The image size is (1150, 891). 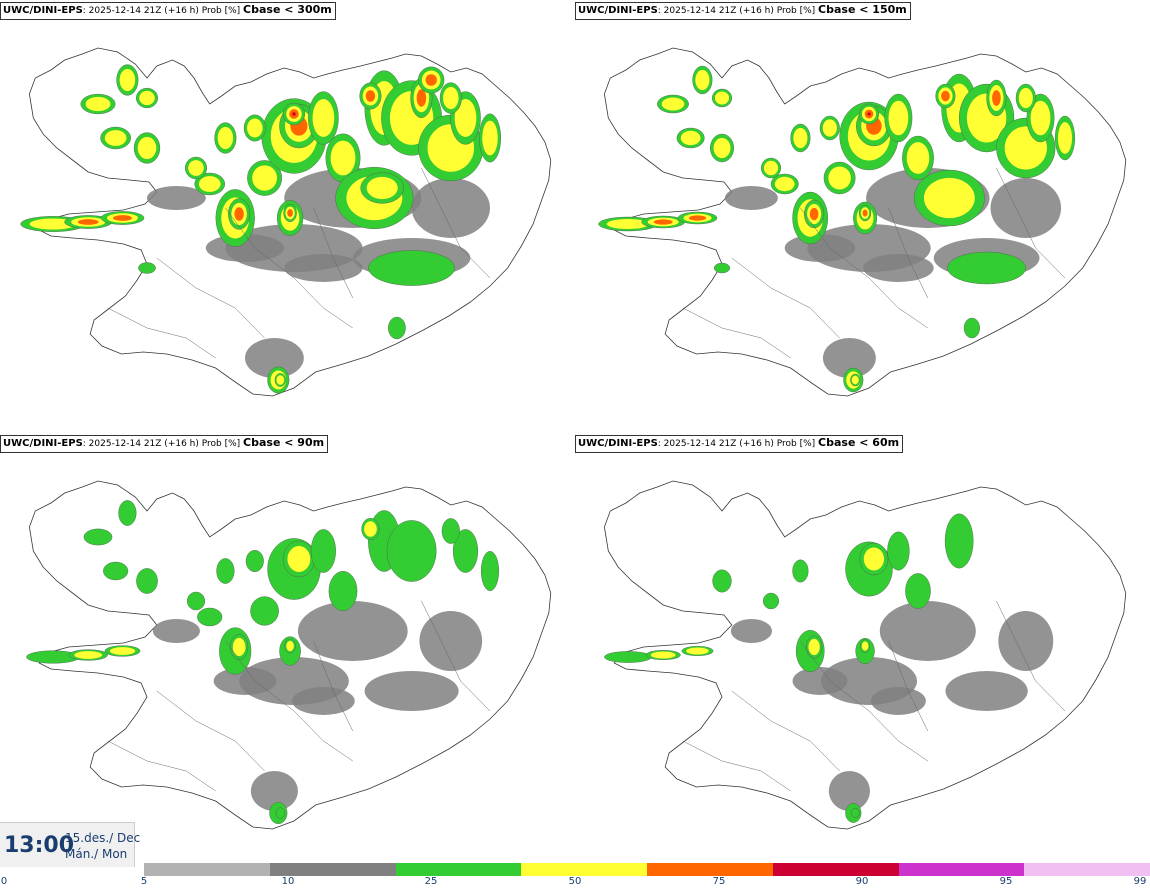 I want to click on valid-time-box: 13:00 15.des./ Dec Mán./ Mon, so click(x=70, y=844).